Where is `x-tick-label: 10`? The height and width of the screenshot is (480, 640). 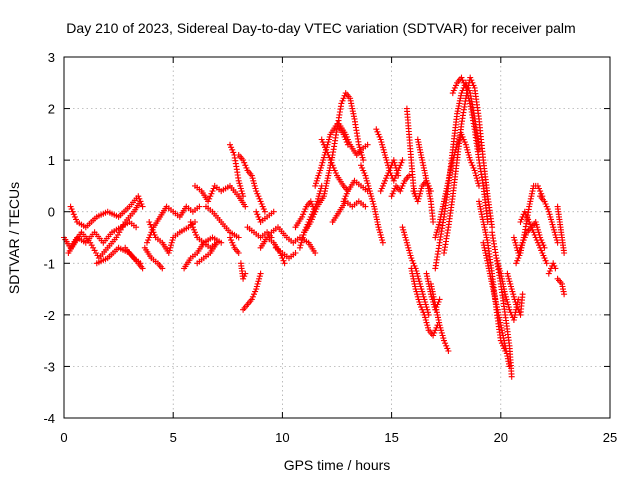
x-tick-label: 10 is located at coordinates (282, 437).